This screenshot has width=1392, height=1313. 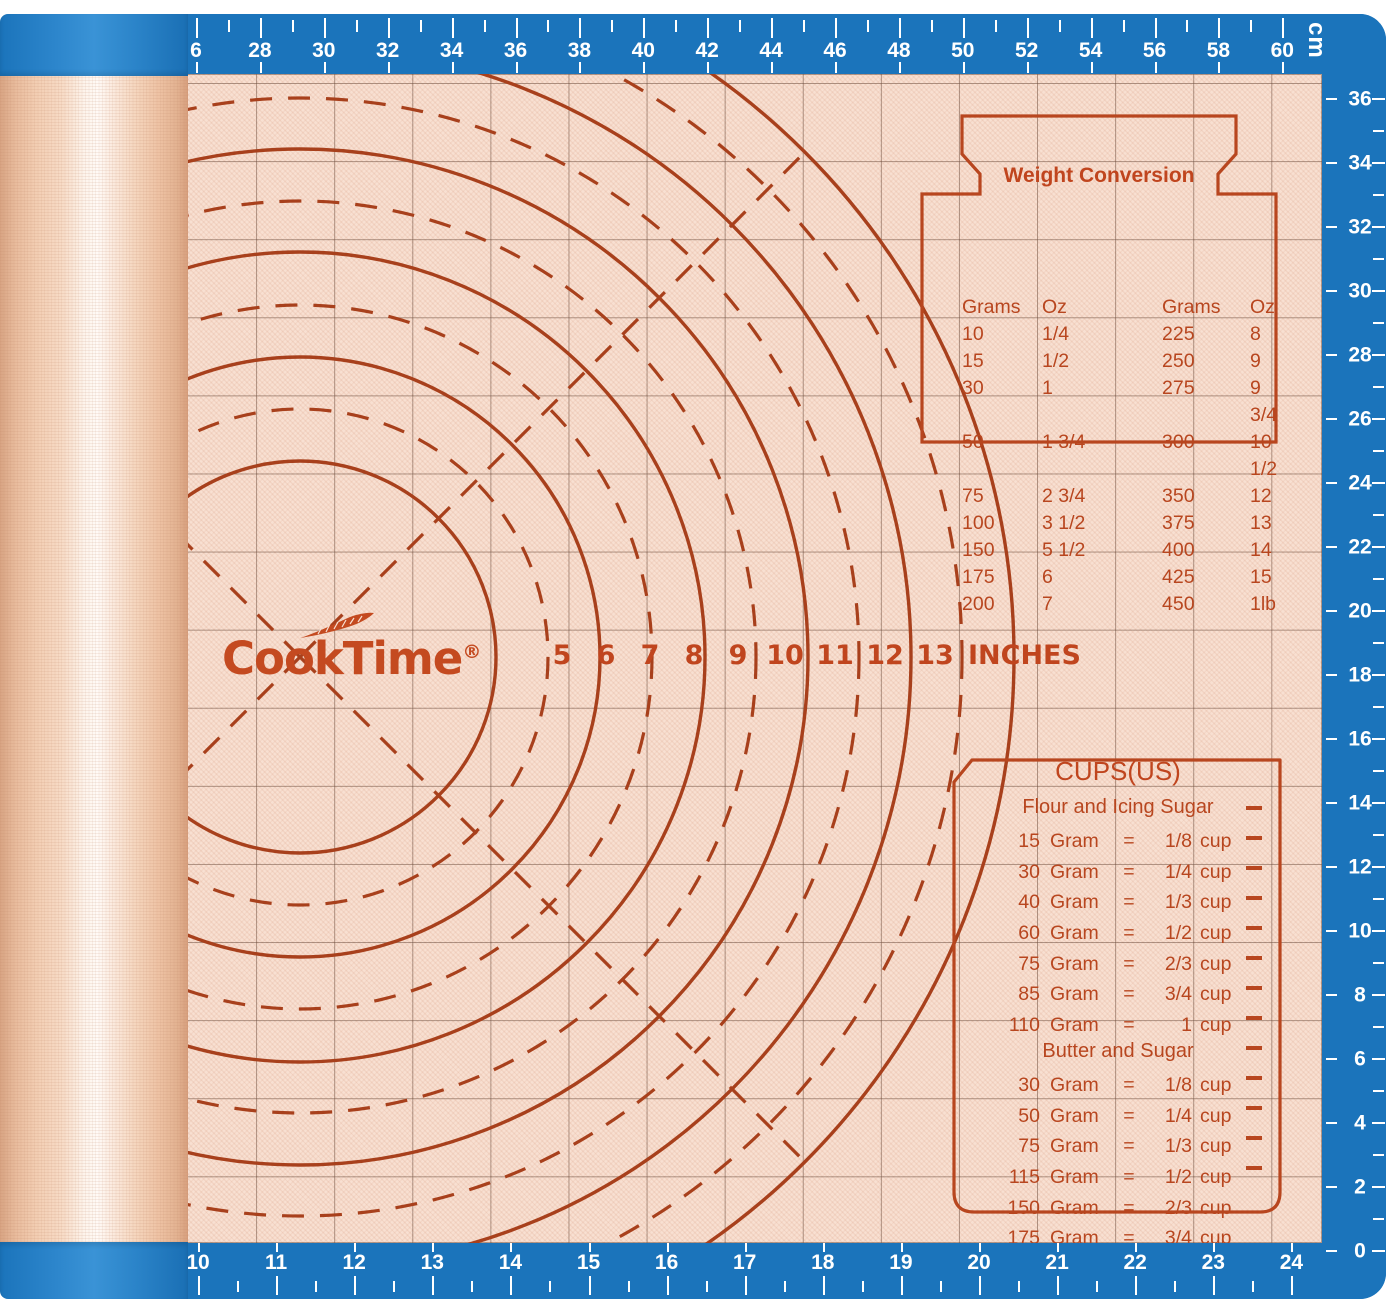 I want to click on weight-cell: 8, so click(x=1255, y=334).